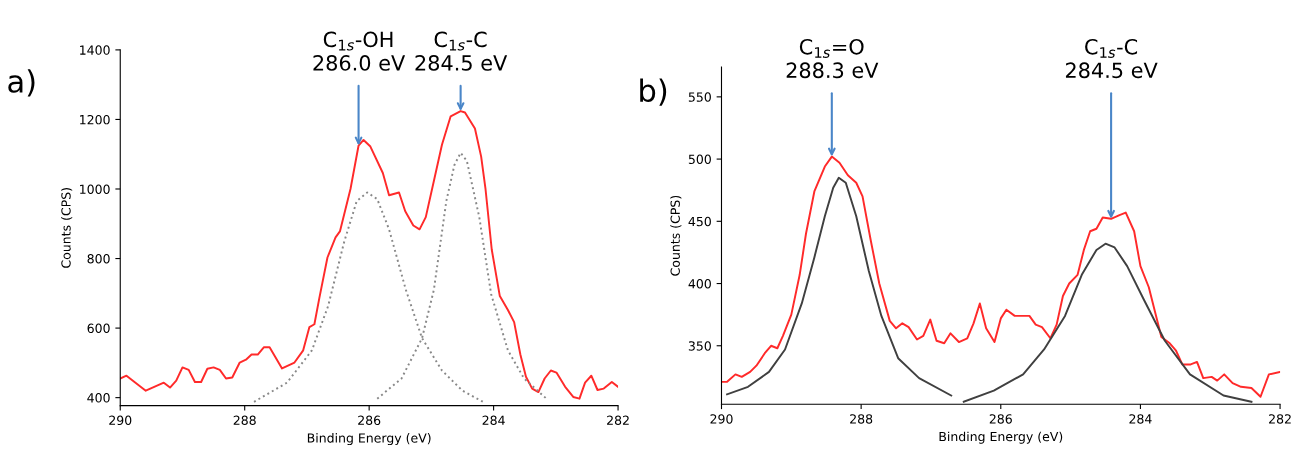 This screenshot has height=462, width=1293. What do you see at coordinates (98, 259) in the screenshot?
I see `y-tick-label: 800` at bounding box center [98, 259].